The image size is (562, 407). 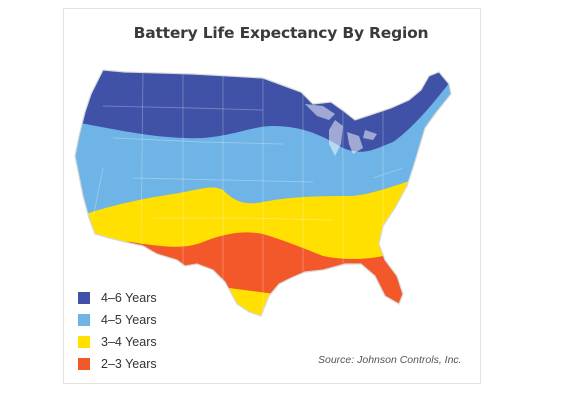 I want to click on legend-item: 3–4 Years, so click(x=148, y=342).